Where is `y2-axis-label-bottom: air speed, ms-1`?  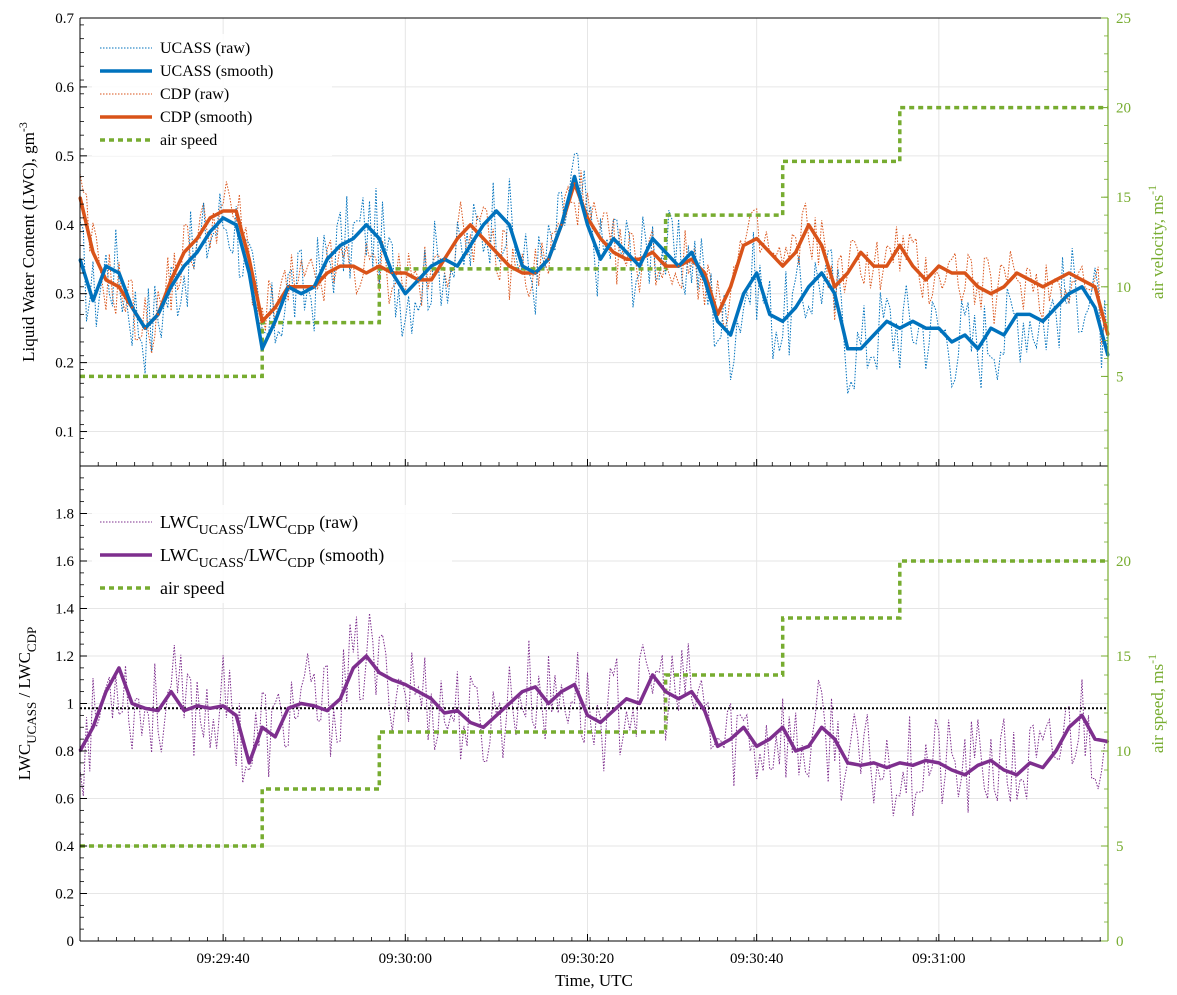
y2-axis-label-bottom: air speed, ms-1 is located at coordinates (1156, 703).